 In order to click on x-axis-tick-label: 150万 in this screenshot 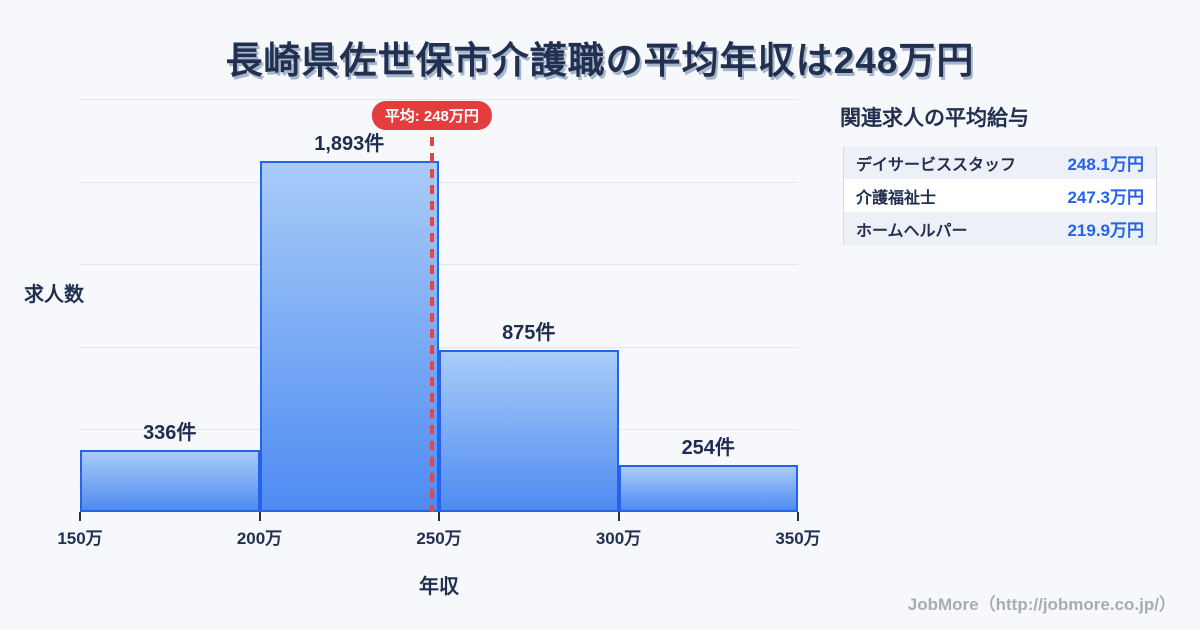, I will do `click(80, 538)`.